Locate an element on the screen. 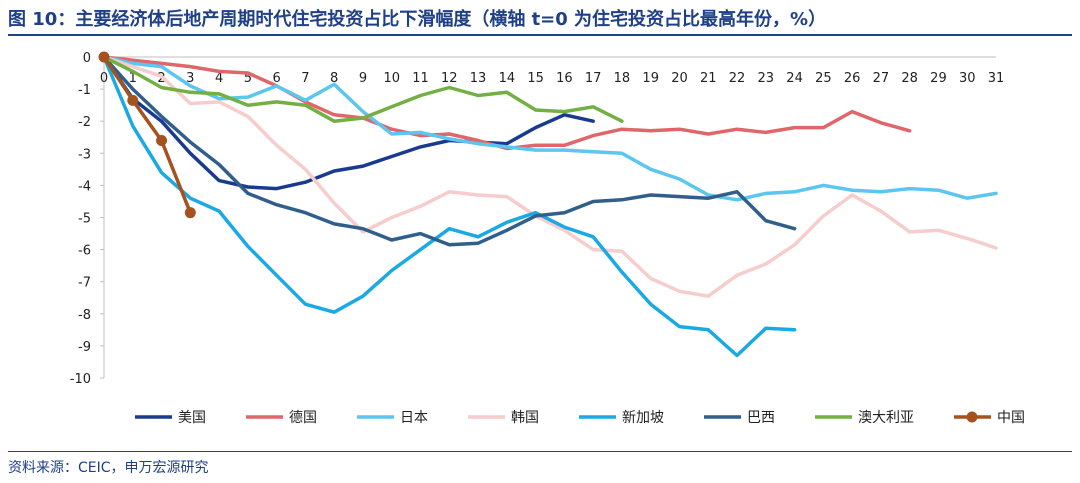 The width and height of the screenshot is (1080, 483). x-tick-label: 21 is located at coordinates (708, 78).